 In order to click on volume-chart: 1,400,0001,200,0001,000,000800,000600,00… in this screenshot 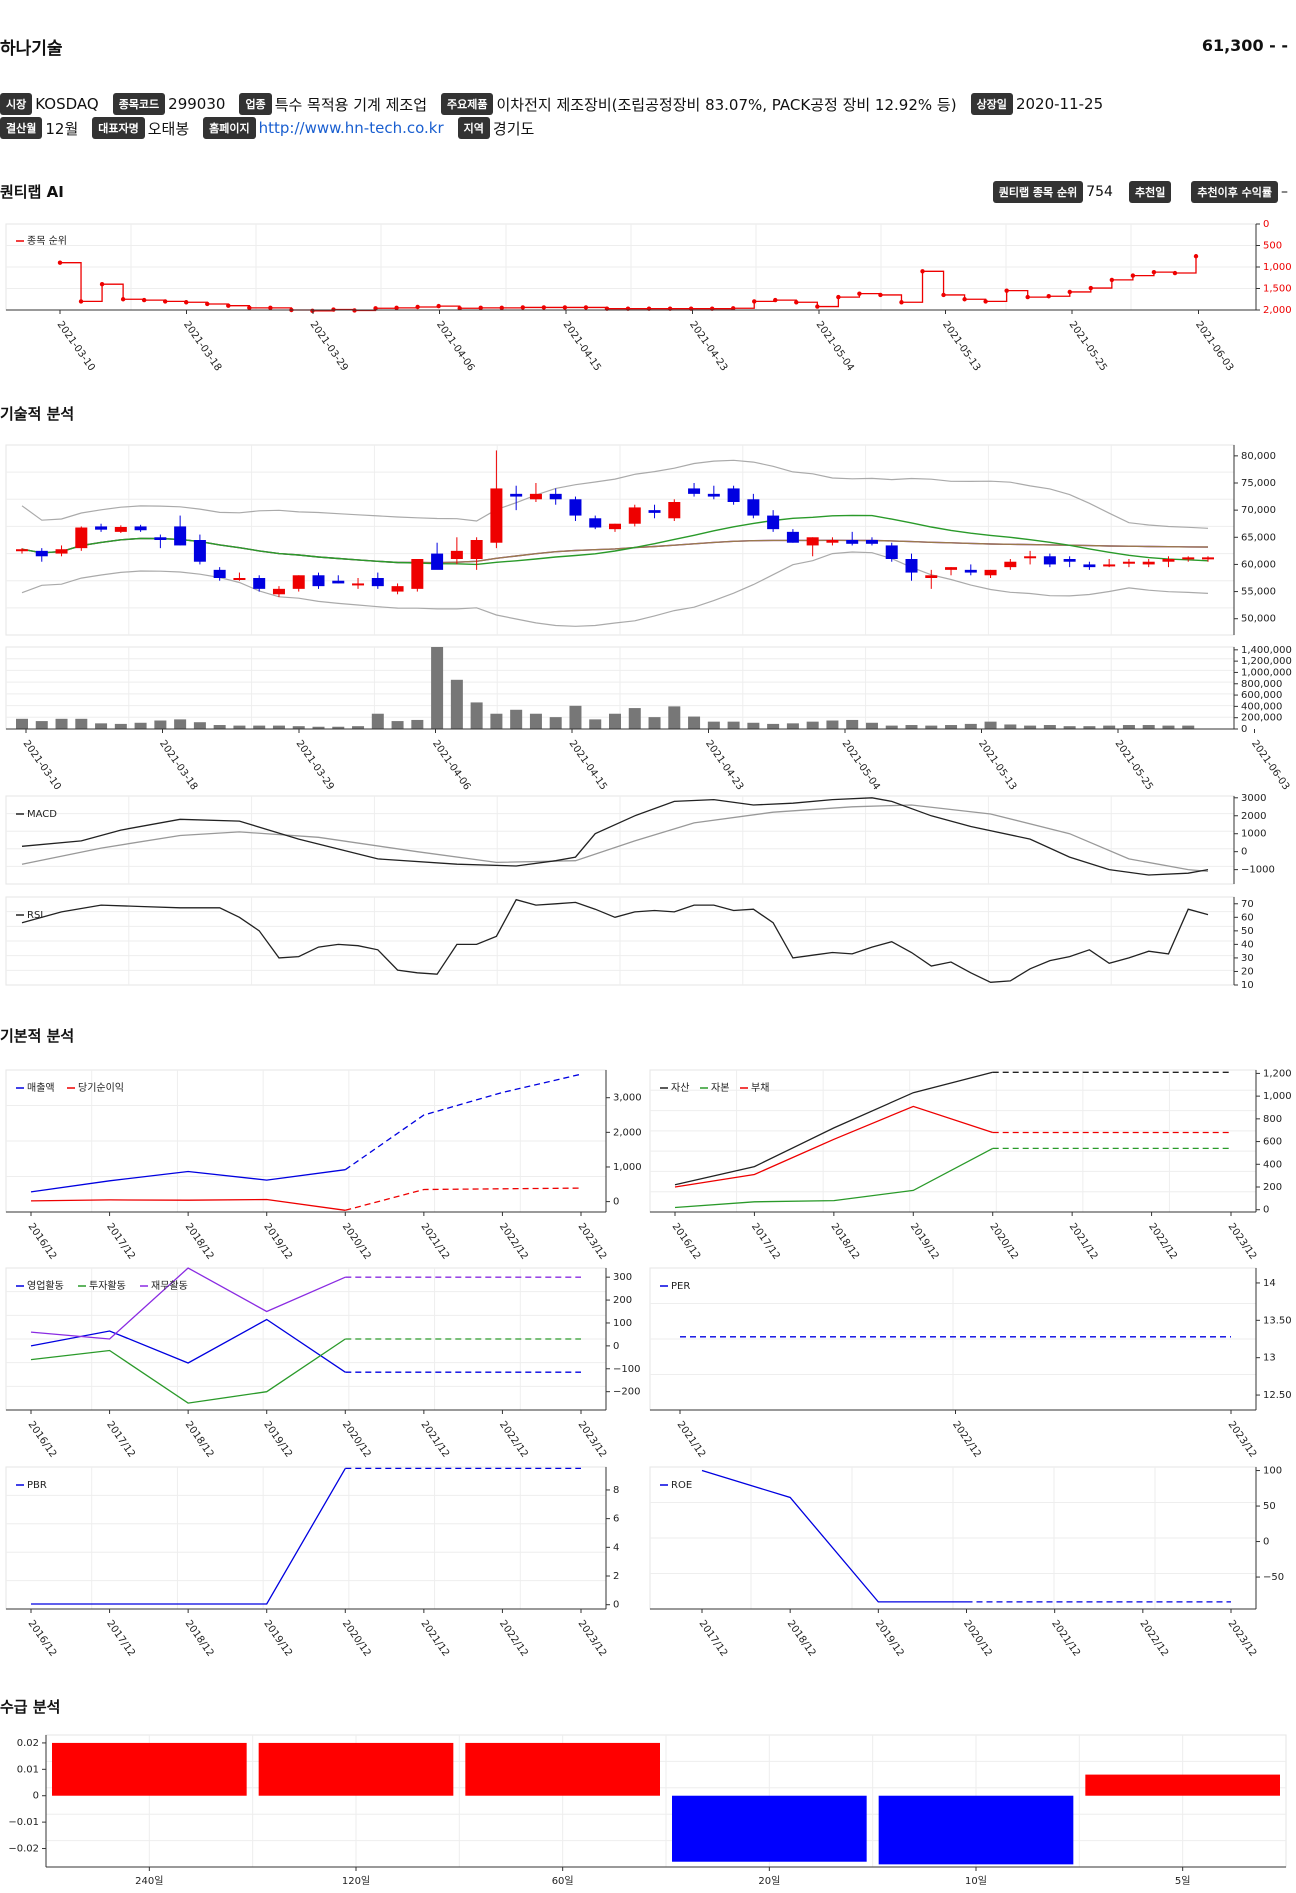, I will do `click(648, 718)`.